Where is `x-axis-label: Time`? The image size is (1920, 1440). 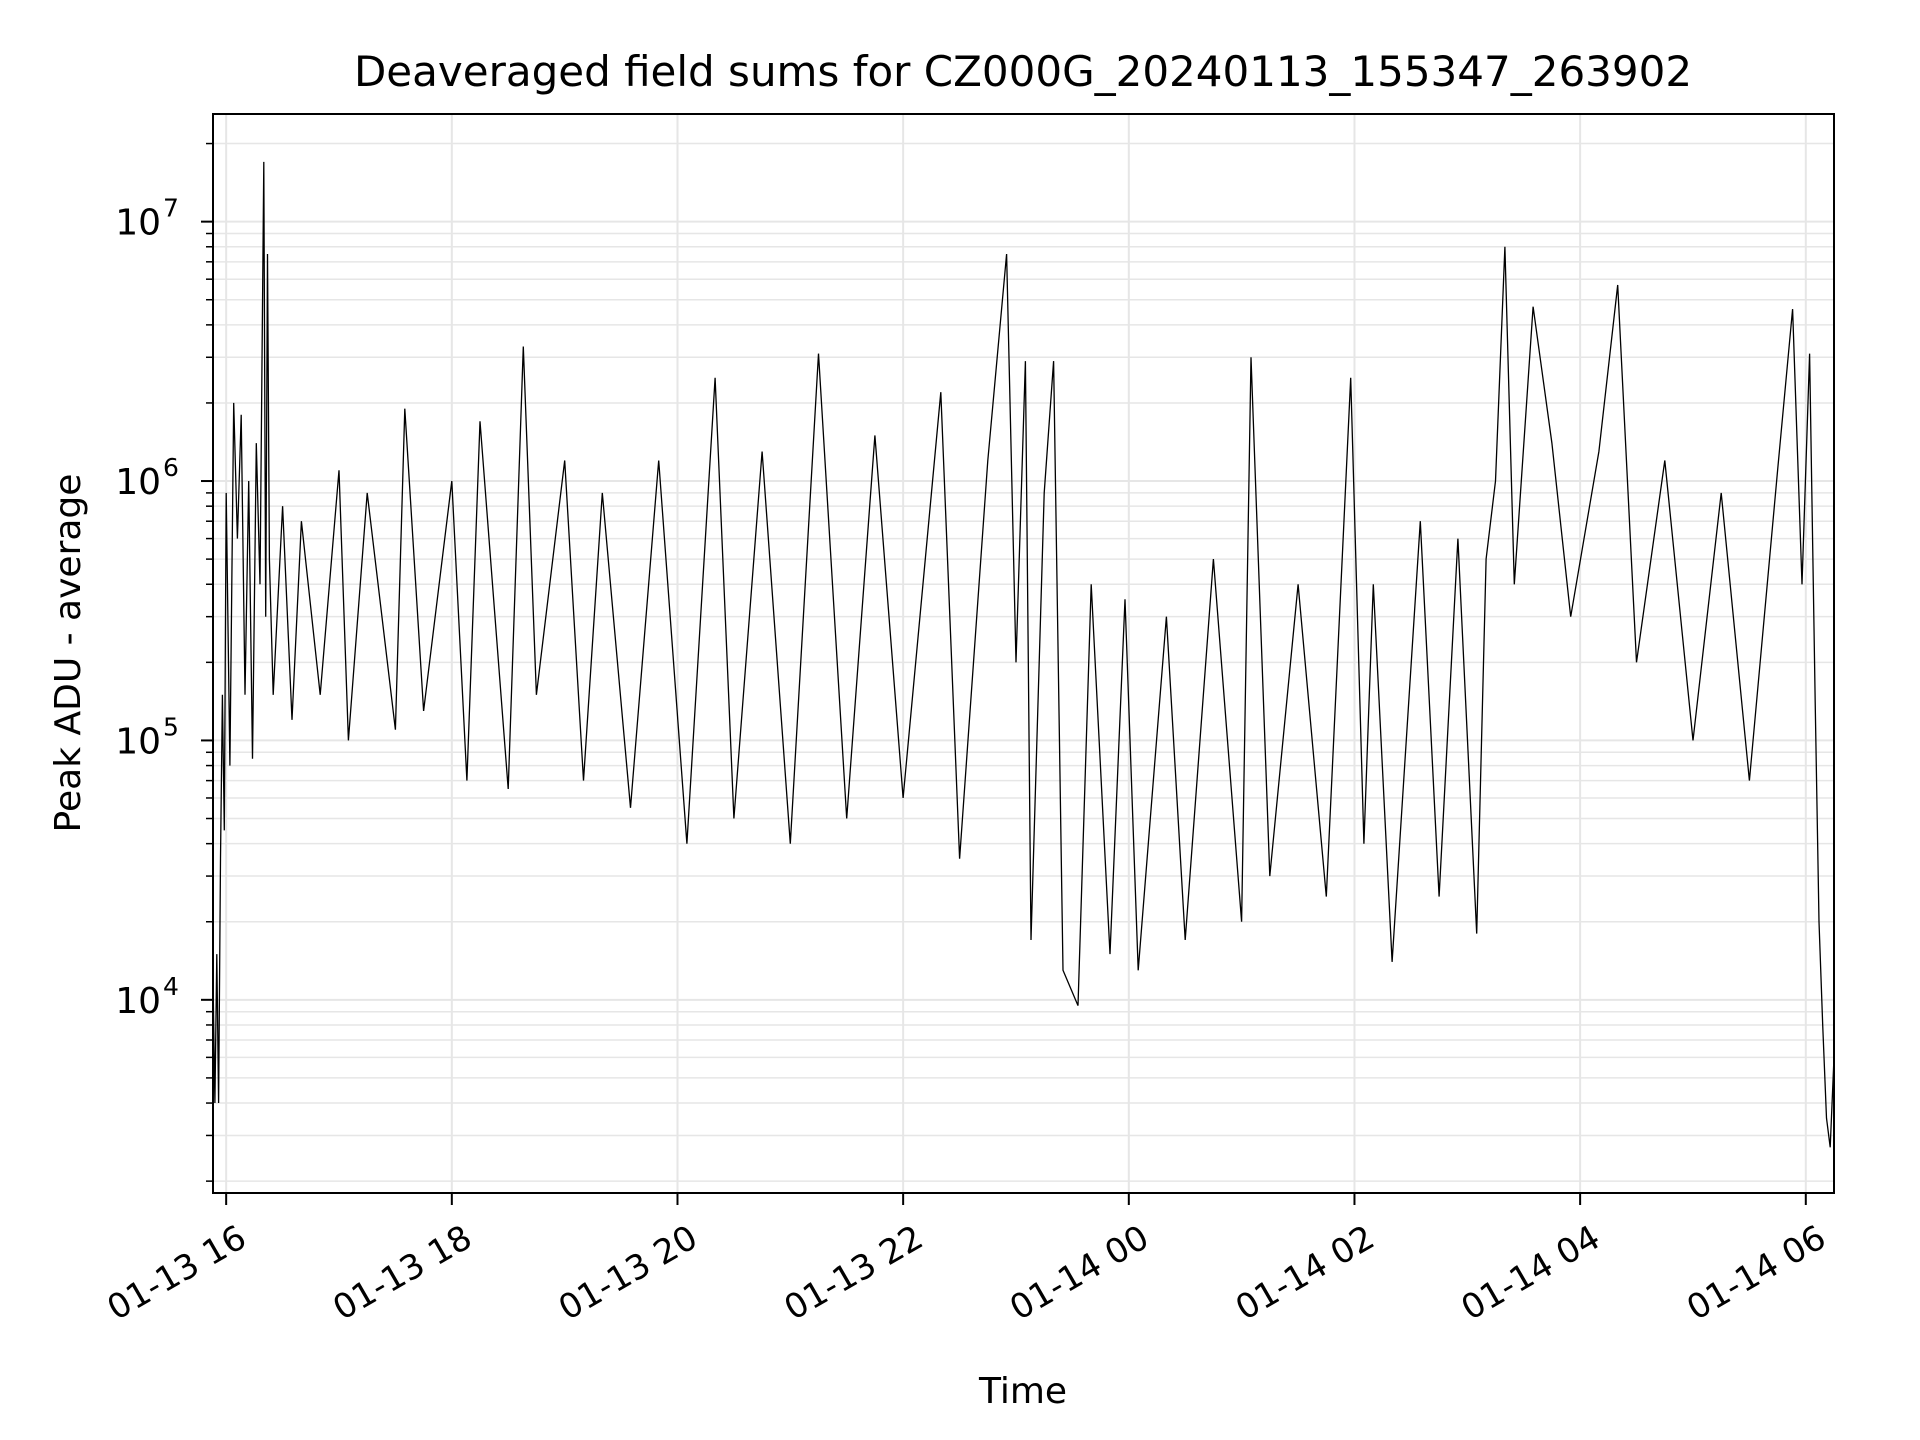 x-axis-label: Time is located at coordinates (1022, 1391).